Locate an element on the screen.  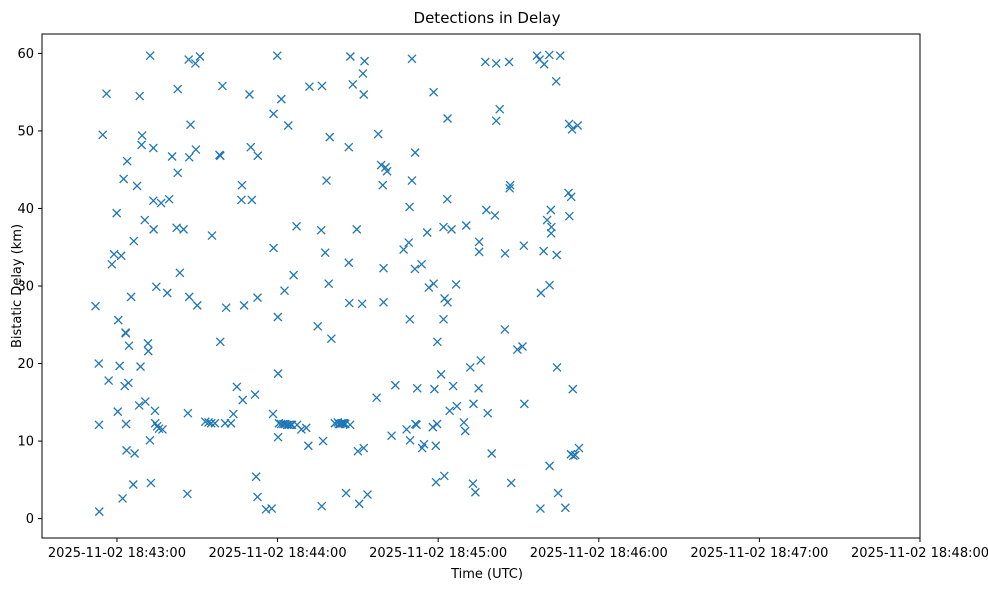
y-tick-label: 0 is located at coordinates (30, 519).